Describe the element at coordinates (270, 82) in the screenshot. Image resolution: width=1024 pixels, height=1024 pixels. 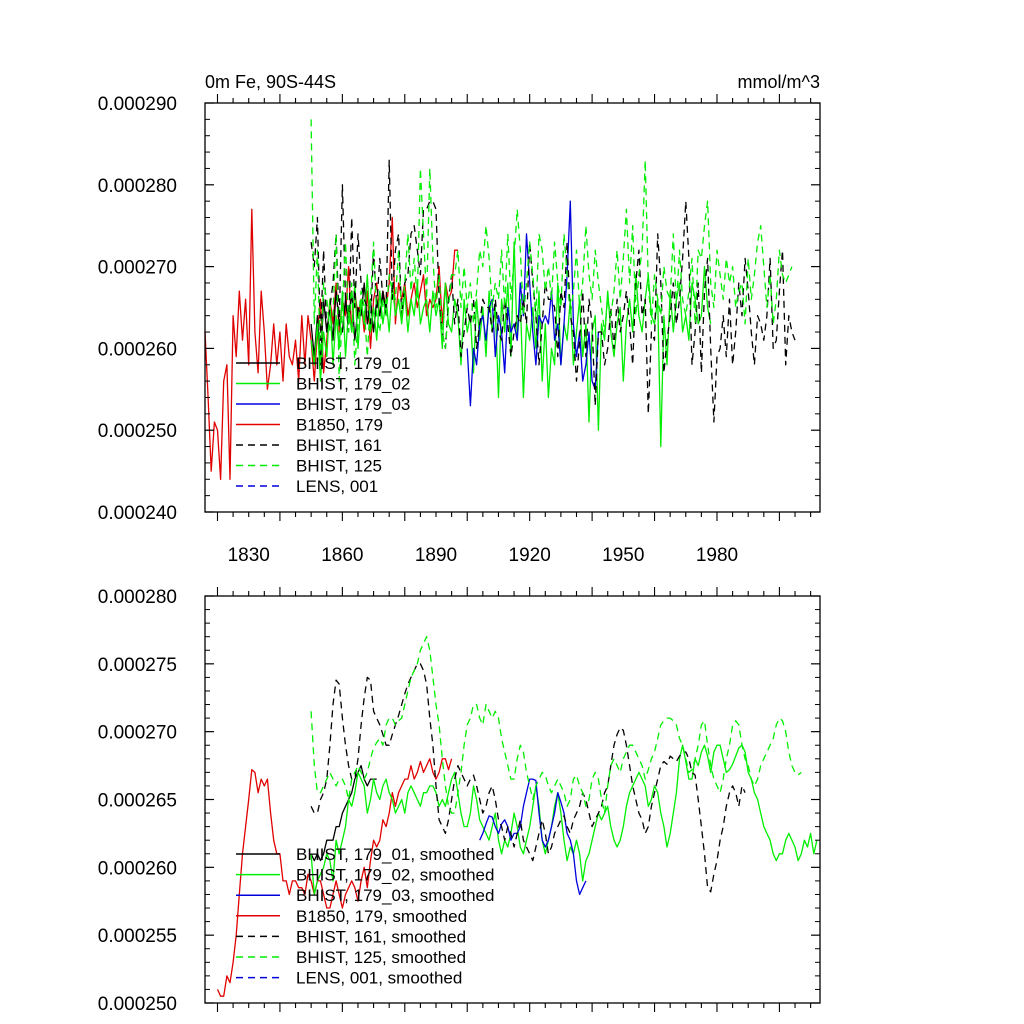
I see `top-chart-title: 0m Fe, 90S-44S` at that location.